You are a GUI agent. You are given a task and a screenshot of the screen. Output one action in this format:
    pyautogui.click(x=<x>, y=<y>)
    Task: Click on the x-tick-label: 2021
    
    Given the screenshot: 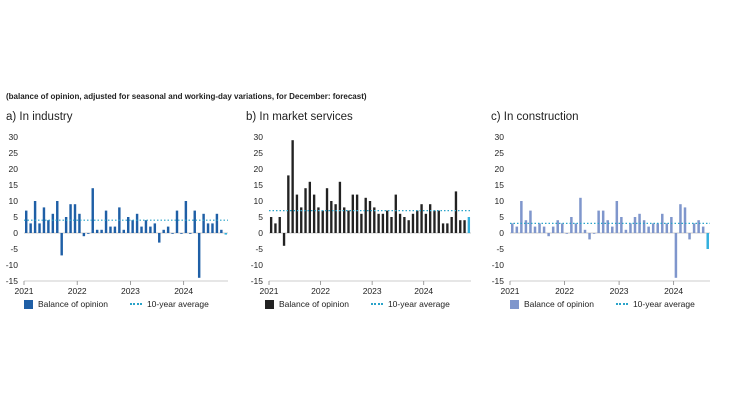 What is the action you would take?
    pyautogui.click(x=24, y=291)
    